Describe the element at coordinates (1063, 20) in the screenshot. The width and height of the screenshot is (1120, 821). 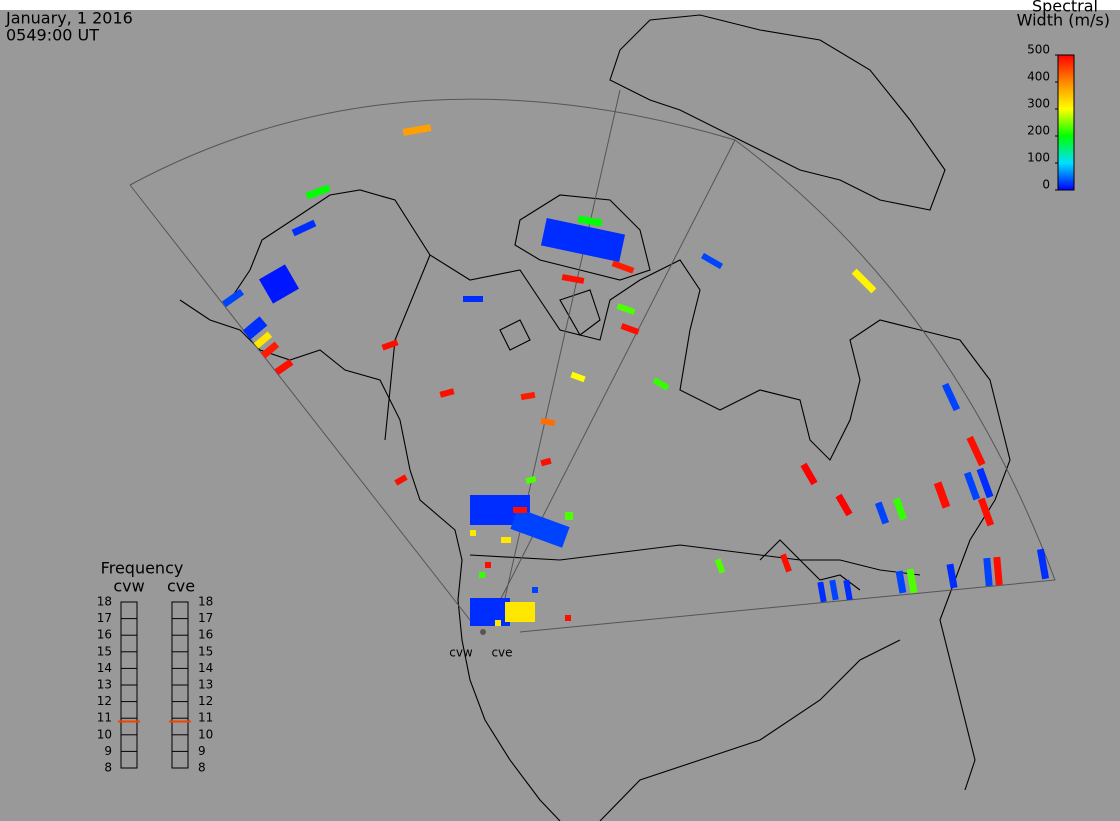
I see `colorbar-title: Width (m/s)` at that location.